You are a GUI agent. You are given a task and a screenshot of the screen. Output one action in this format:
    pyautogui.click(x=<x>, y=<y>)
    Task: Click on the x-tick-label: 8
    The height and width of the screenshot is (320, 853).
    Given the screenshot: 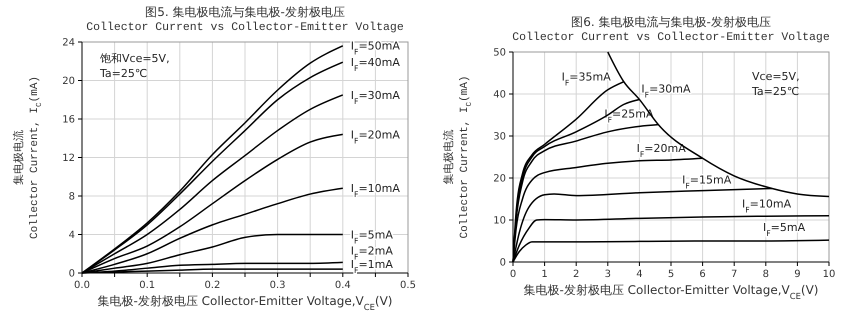 What is the action you would take?
    pyautogui.click(x=765, y=274)
    